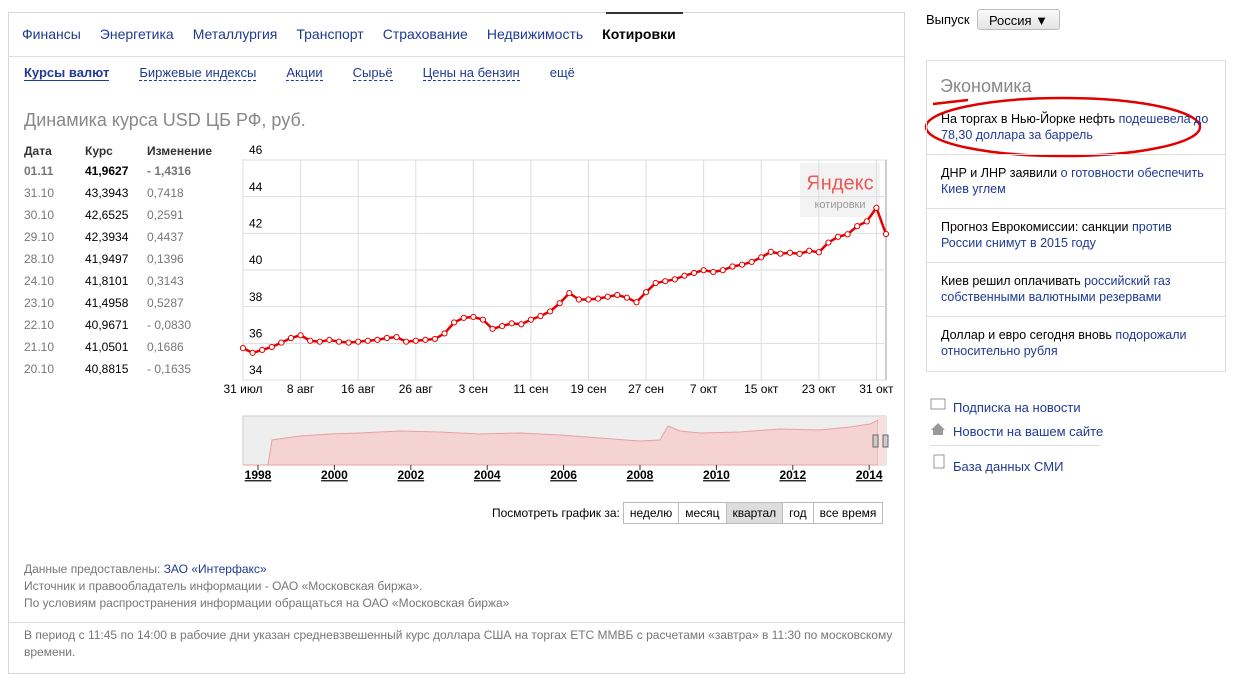  I want to click on cell: 01.11, so click(39, 171).